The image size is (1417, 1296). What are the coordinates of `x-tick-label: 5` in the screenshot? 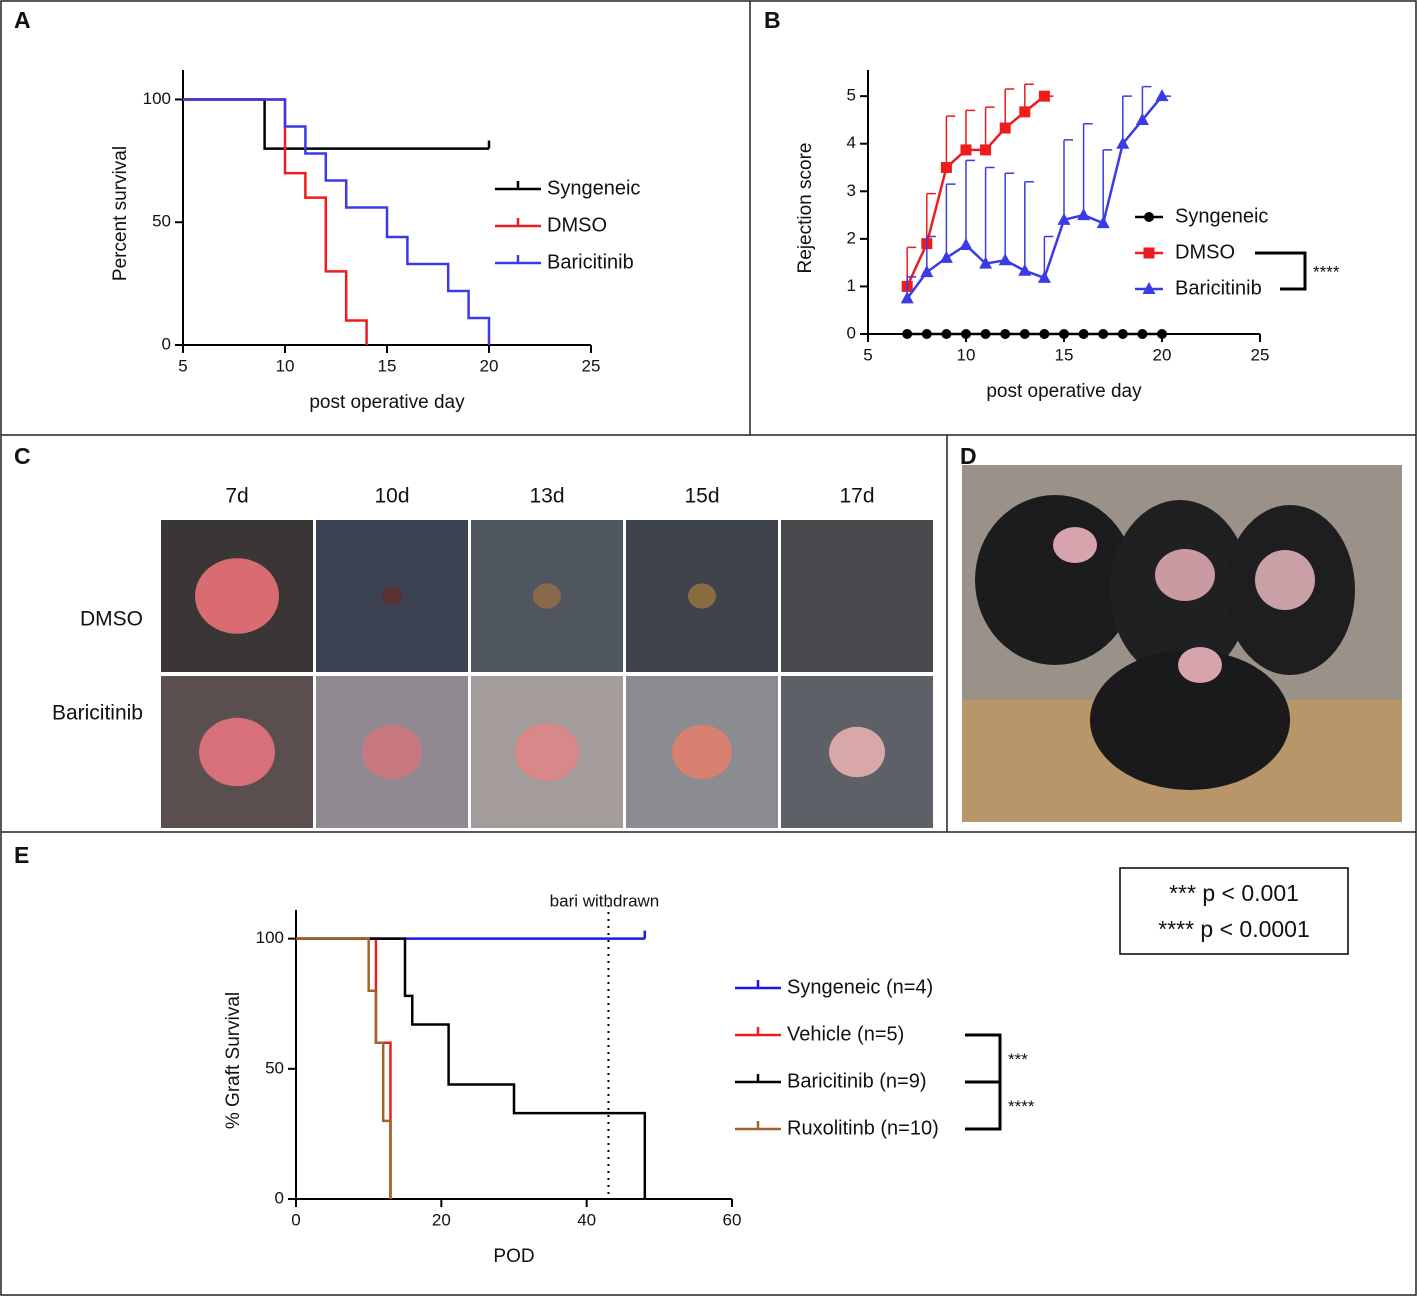 It's located at (182, 365).